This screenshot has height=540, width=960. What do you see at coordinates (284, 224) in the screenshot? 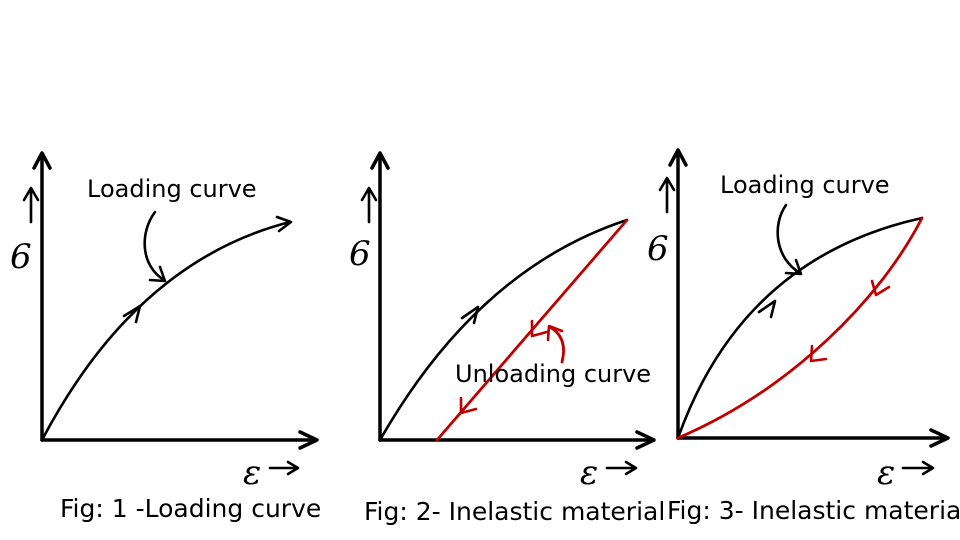
I see `loading-curve-end-arrow` at bounding box center [284, 224].